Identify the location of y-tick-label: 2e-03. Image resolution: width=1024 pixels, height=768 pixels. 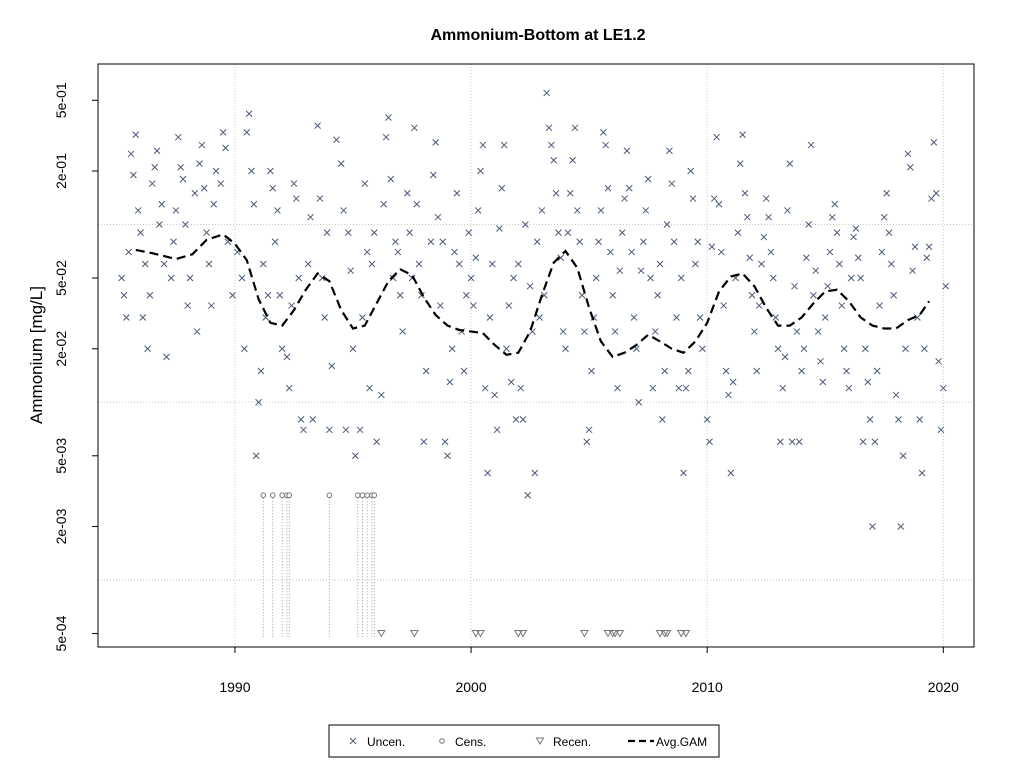
(61, 526).